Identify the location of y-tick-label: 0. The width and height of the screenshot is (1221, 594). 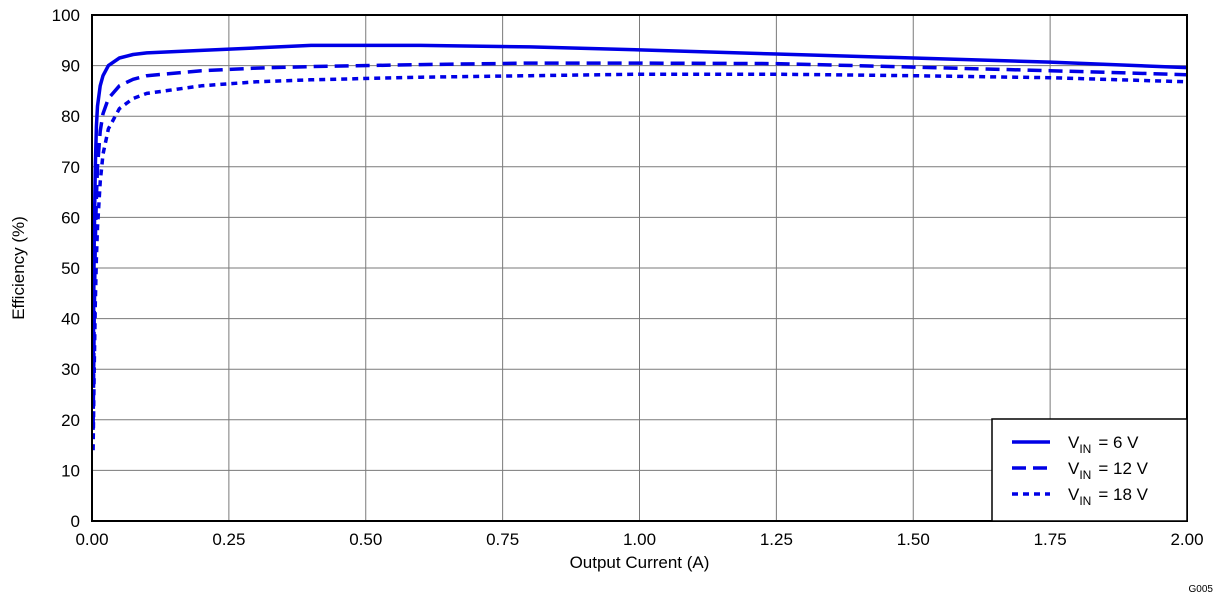
(75, 521).